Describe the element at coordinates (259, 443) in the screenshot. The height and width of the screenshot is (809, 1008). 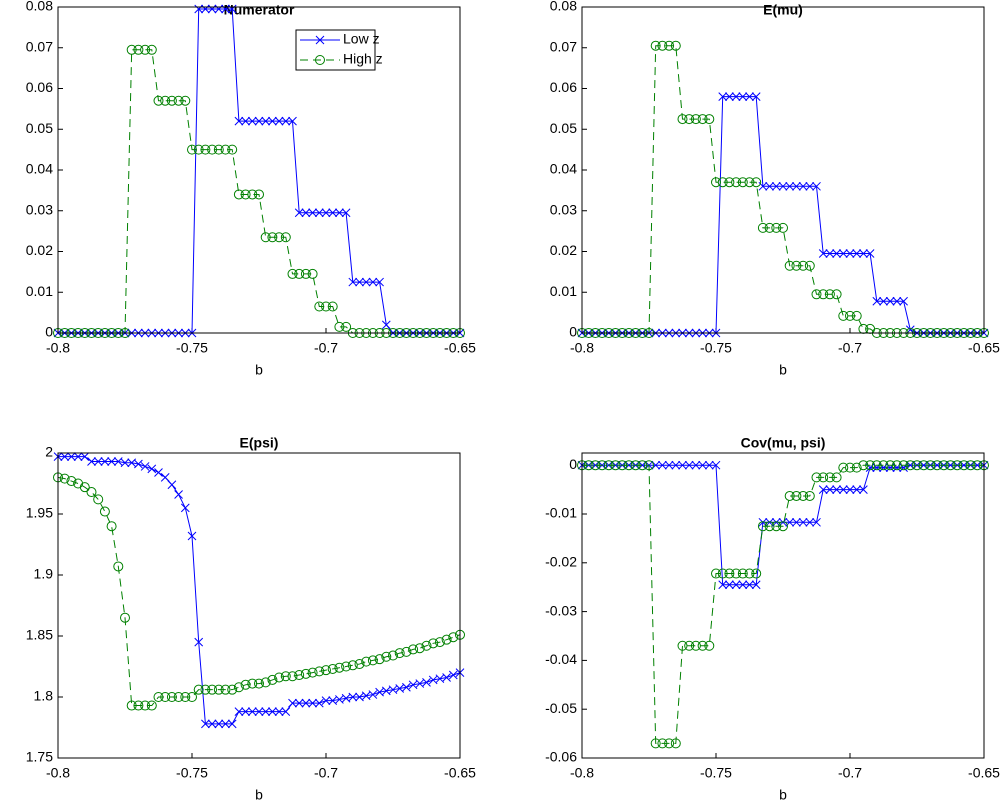
I see `chart-title: E(psi)` at that location.